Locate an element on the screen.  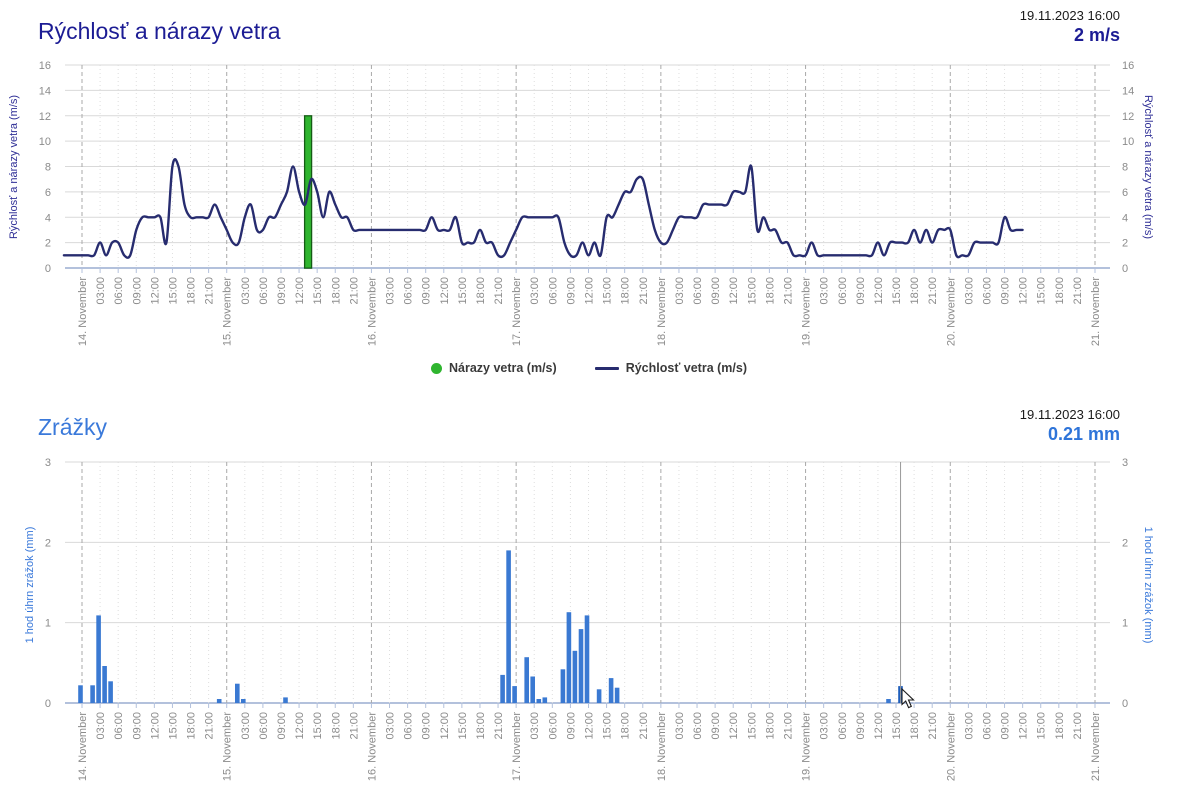
wind-y-axis-label-left: Rýchlosť a nárazy vetra (m/s) is located at coordinates (14, 167).